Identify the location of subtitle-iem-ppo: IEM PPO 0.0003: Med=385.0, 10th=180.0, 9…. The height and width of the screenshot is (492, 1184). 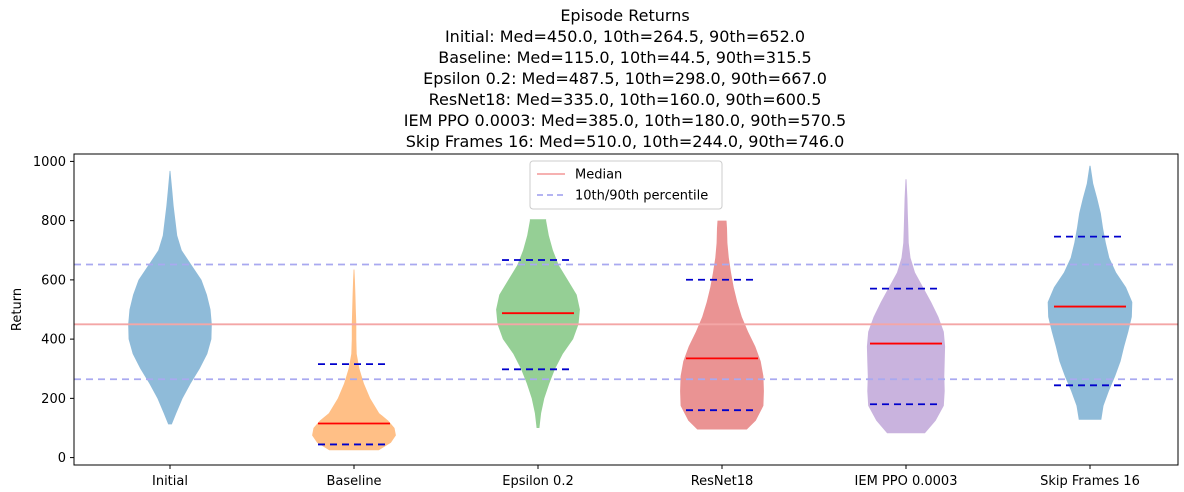
(625, 120).